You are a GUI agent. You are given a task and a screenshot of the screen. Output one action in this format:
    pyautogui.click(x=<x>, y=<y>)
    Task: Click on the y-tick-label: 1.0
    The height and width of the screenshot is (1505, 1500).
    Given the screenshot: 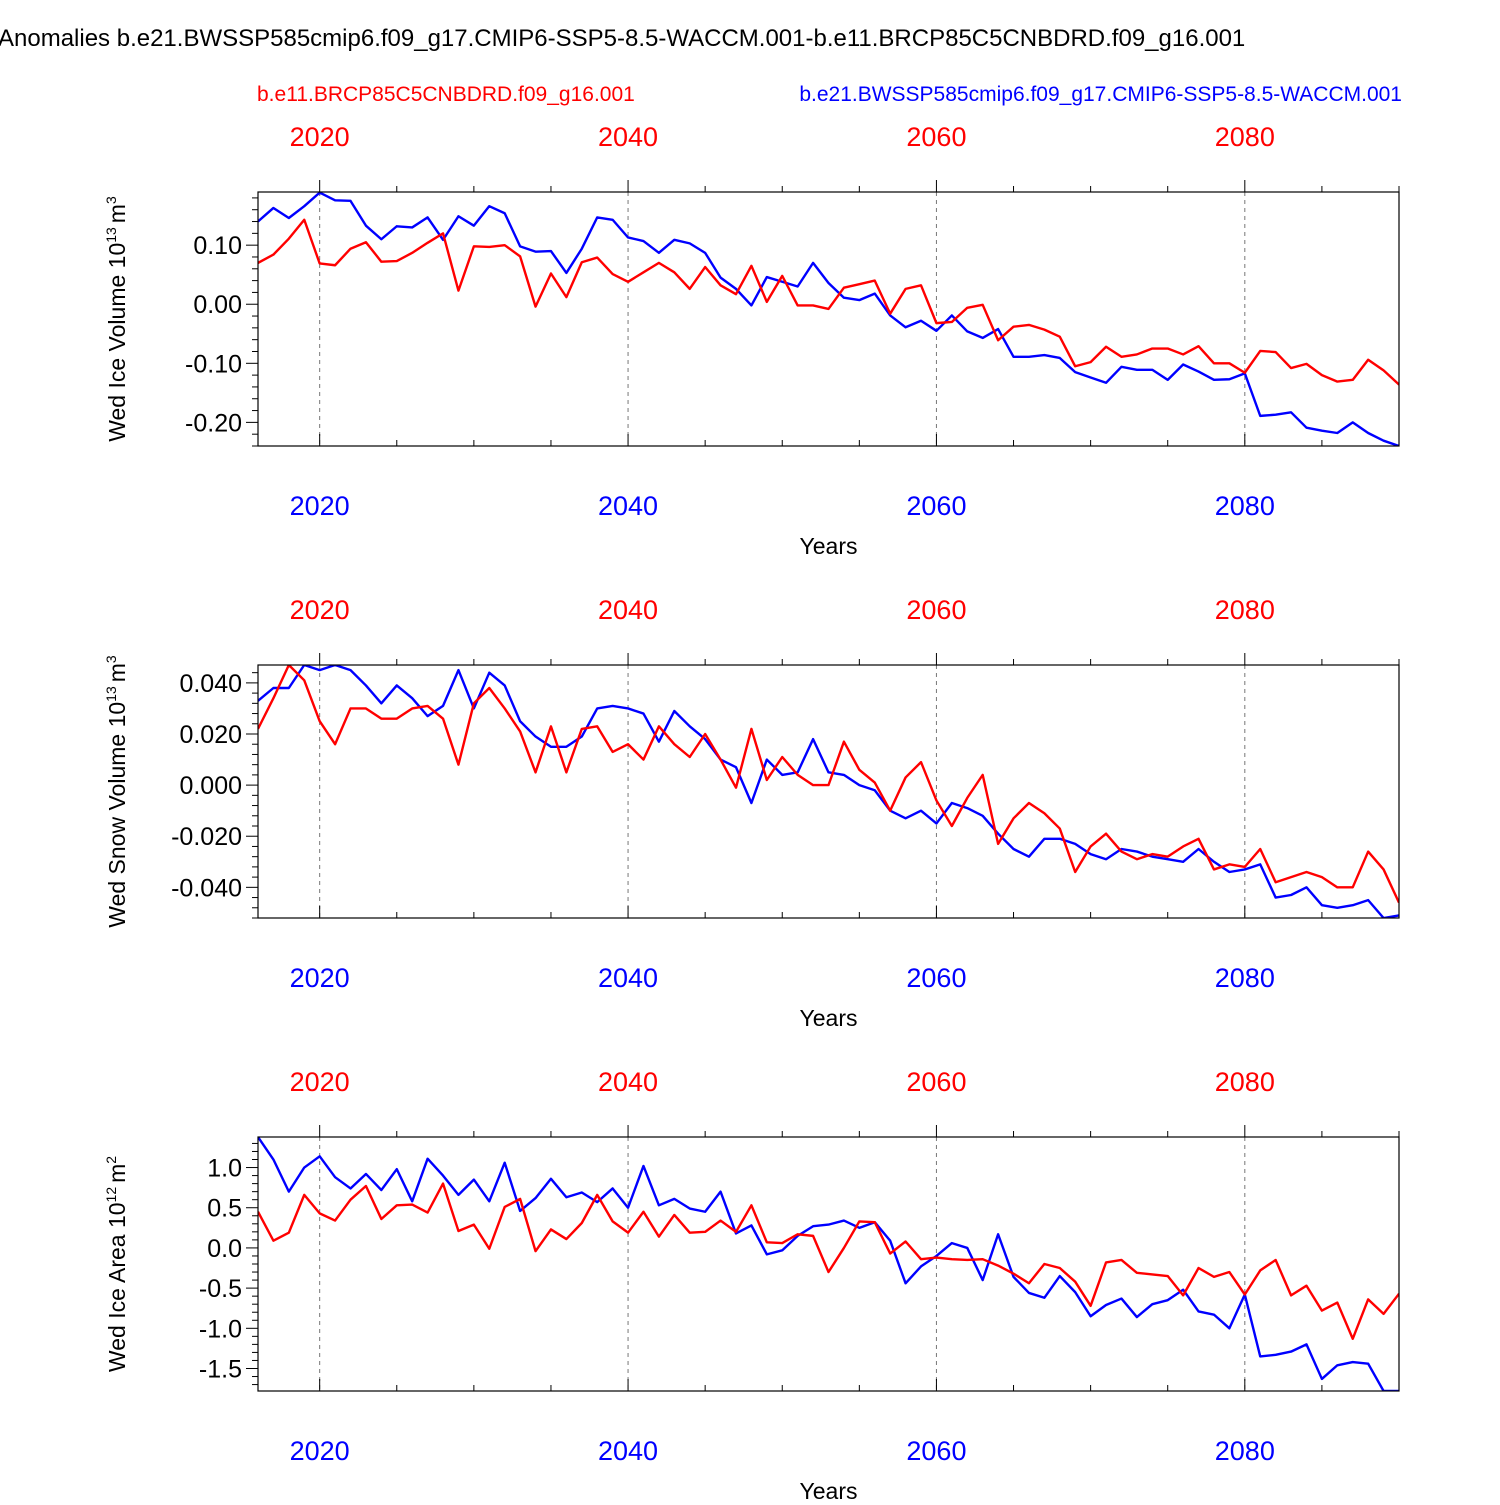 What is the action you would take?
    pyautogui.click(x=224, y=1169)
    